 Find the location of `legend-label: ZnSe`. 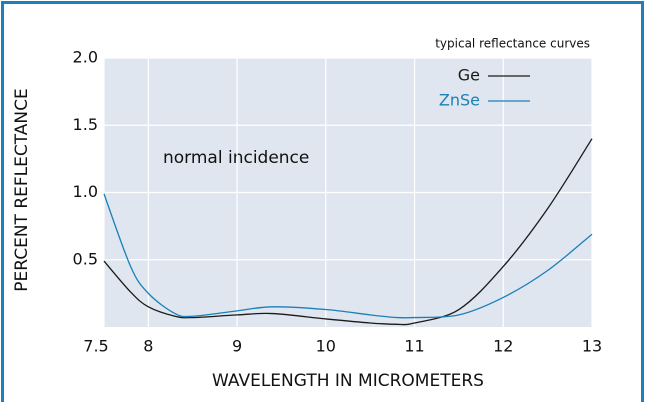

legend-label: ZnSe is located at coordinates (459, 100).